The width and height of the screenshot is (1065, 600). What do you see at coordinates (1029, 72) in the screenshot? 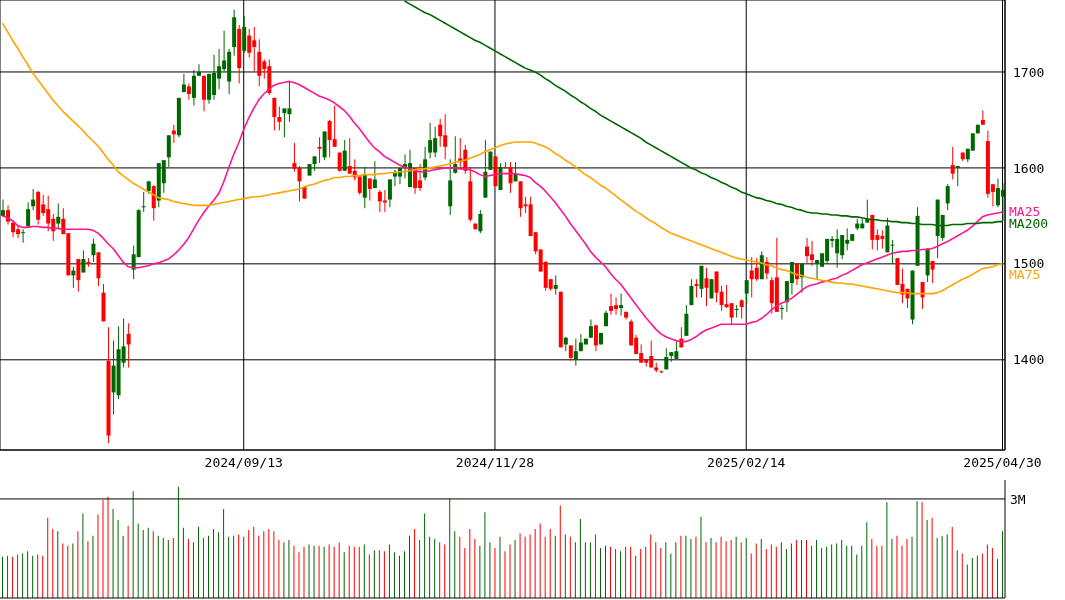
I see `y-tick-label: 1700` at bounding box center [1029, 72].